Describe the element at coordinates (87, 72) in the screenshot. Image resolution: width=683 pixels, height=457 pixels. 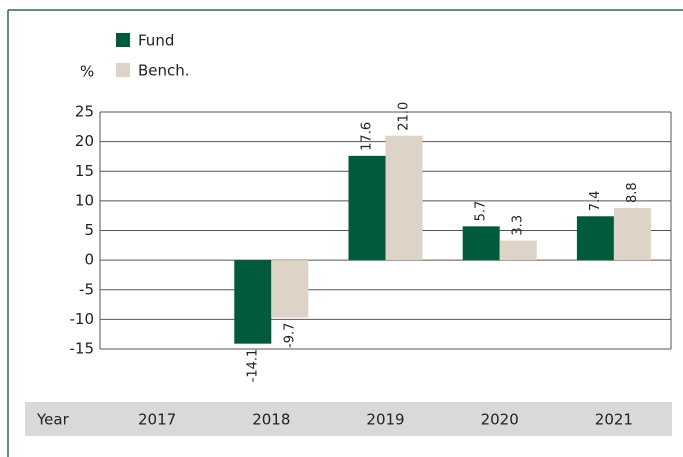
I see `y-axis-label: %` at that location.